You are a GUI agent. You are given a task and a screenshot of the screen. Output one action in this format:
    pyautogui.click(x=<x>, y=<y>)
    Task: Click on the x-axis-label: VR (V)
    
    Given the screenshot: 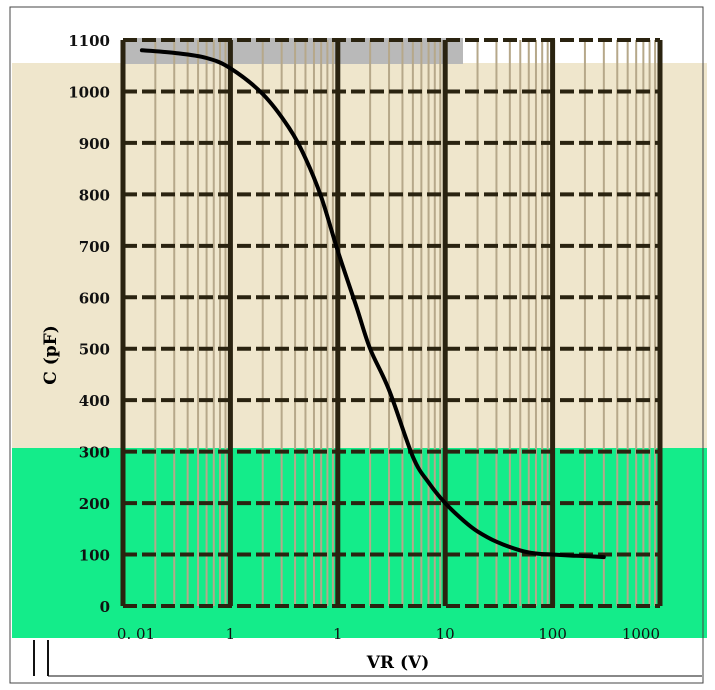 What is the action you would take?
    pyautogui.click(x=398, y=663)
    